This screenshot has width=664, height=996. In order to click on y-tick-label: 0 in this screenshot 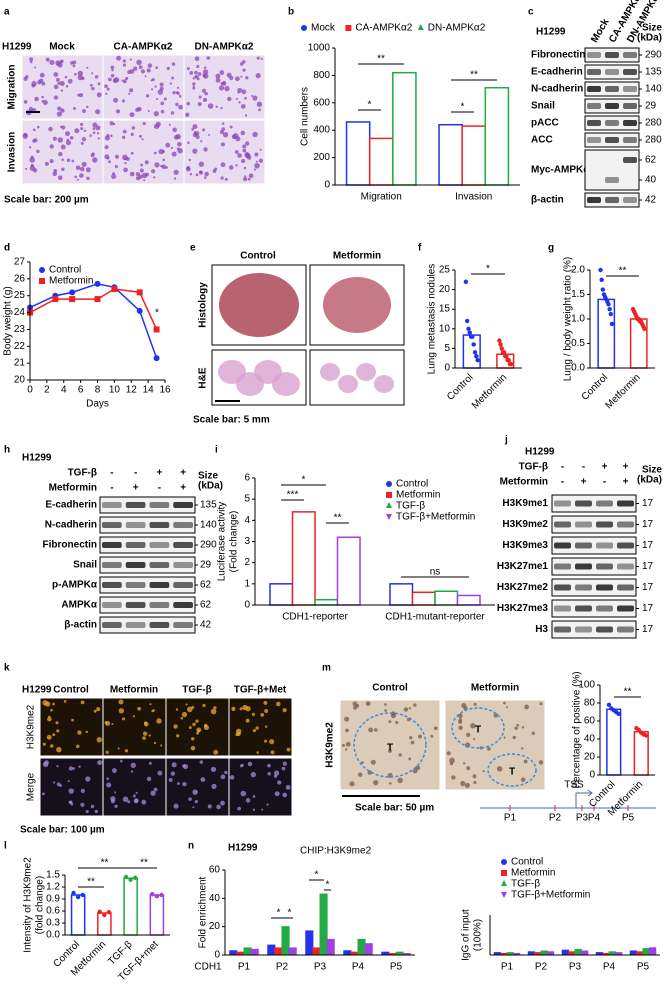, I will do `click(217, 955)`.